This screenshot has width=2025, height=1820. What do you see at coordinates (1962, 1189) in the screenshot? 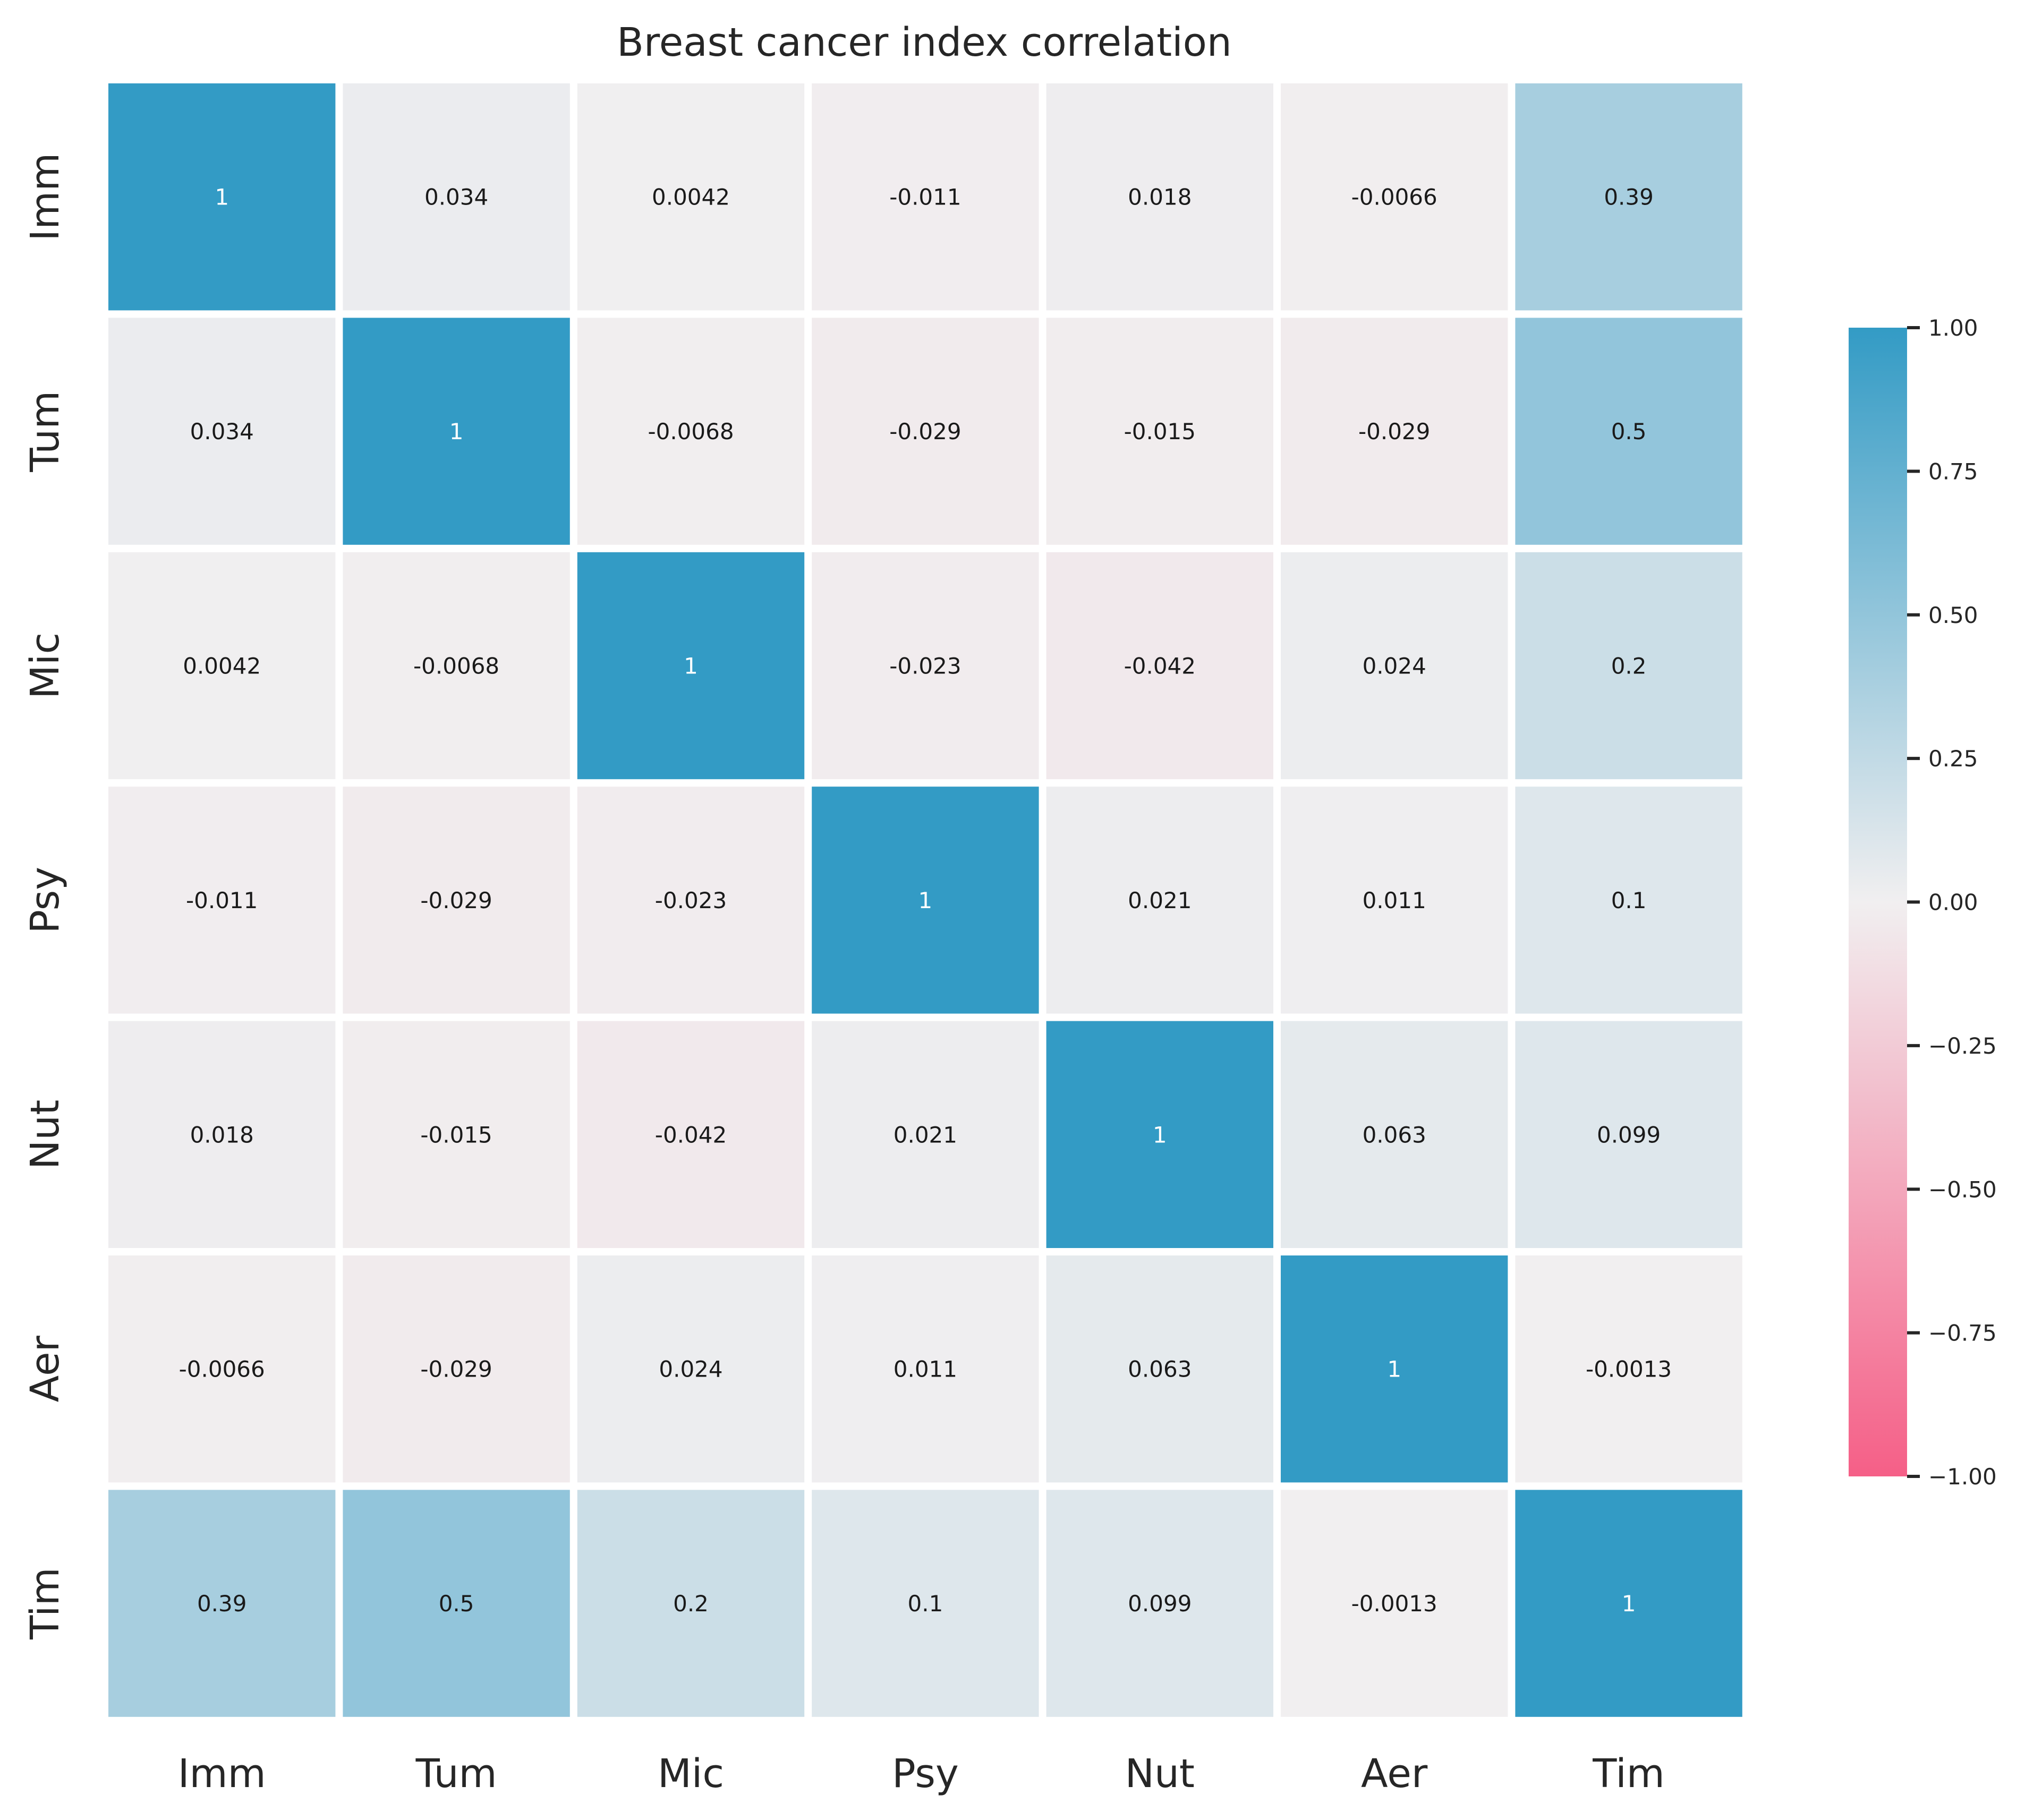
I see `colorbar-tick-label: −0.50` at bounding box center [1962, 1189].